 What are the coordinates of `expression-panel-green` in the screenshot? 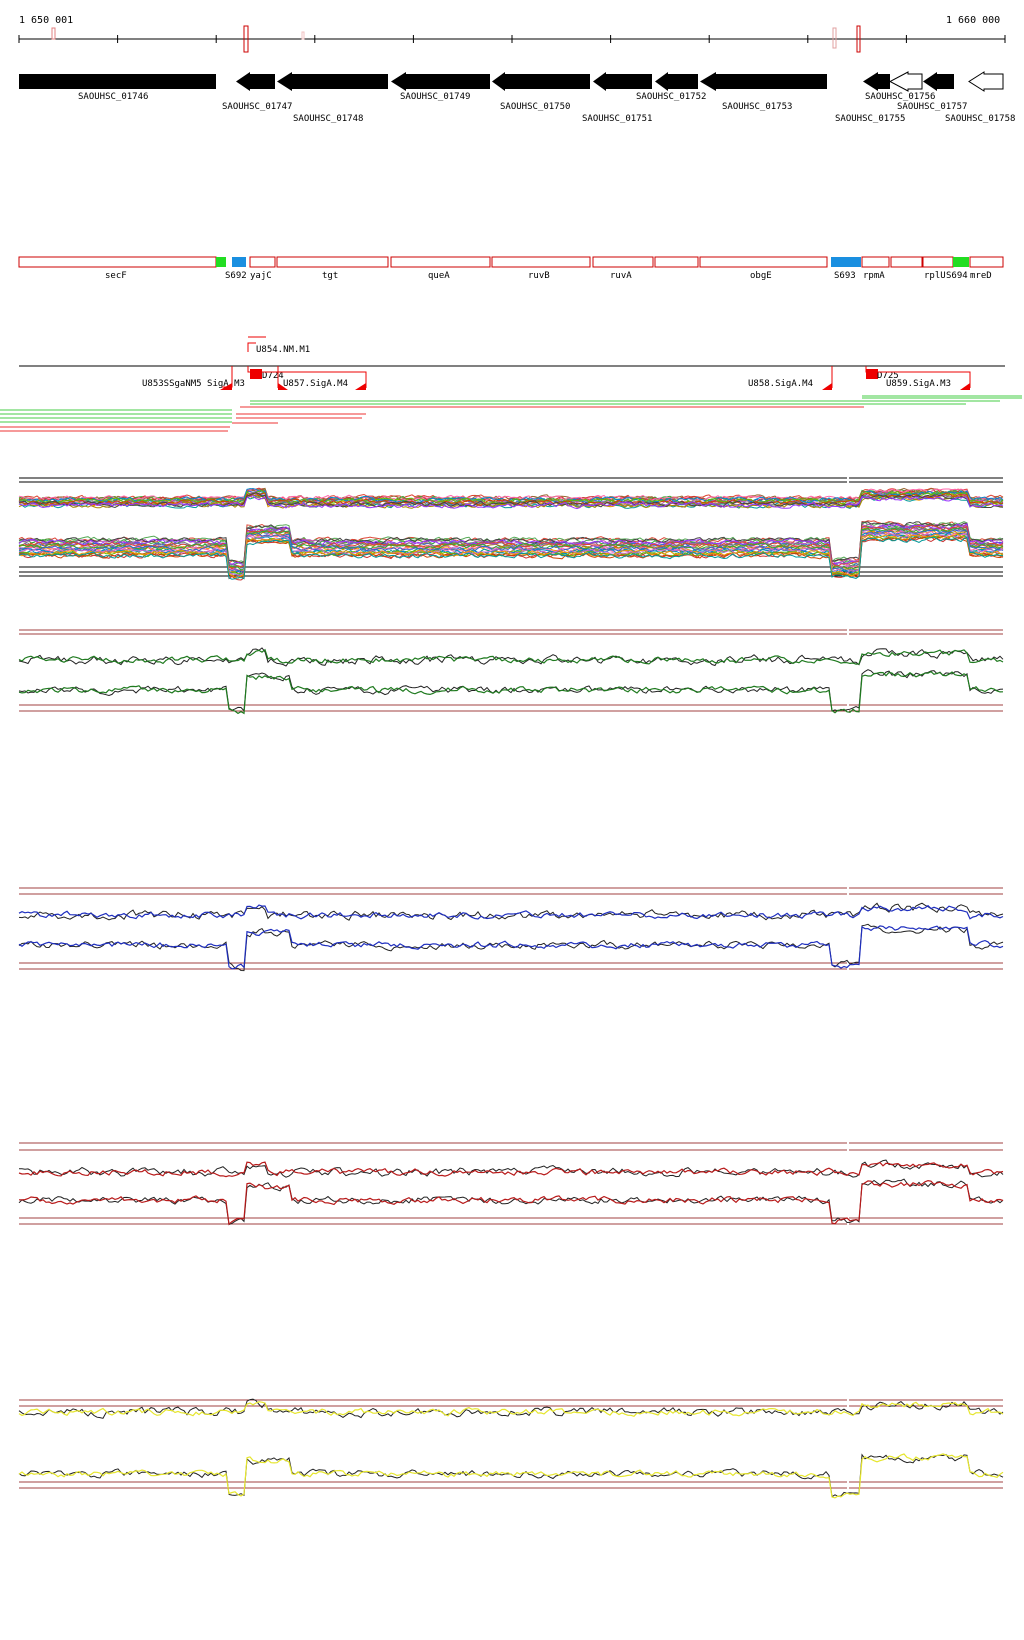 It's located at (511, 670).